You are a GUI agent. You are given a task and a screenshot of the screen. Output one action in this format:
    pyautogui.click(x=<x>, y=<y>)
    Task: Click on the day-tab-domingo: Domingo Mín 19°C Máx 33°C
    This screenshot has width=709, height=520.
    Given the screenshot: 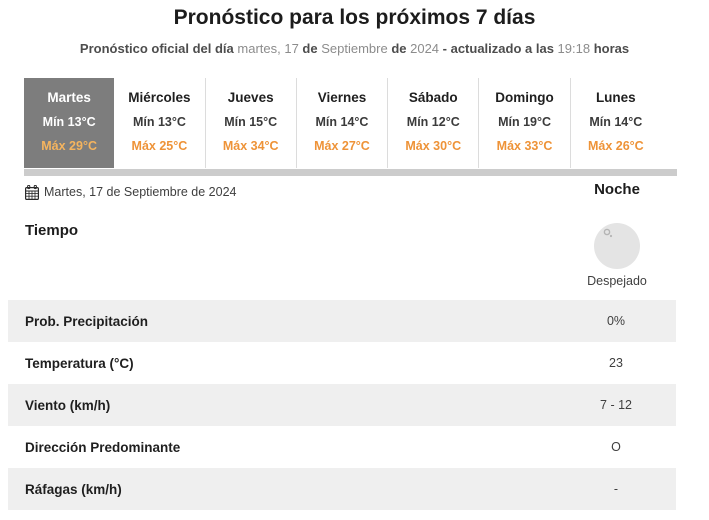 What is the action you would take?
    pyautogui.click(x=524, y=123)
    